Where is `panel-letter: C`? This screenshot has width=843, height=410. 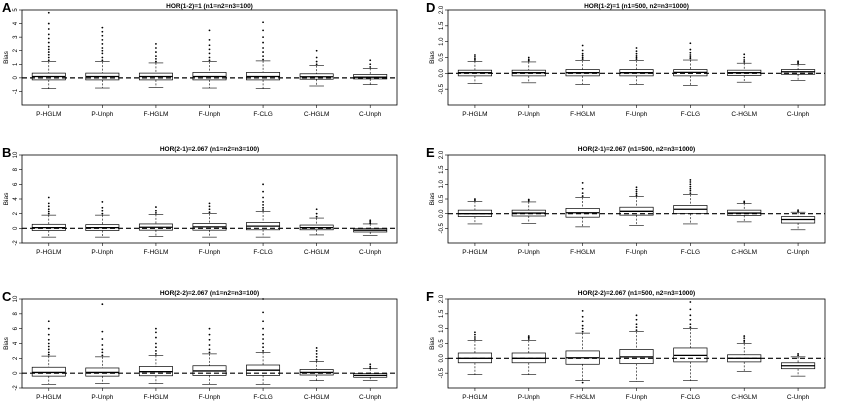 panel-letter: C is located at coordinates (7, 296).